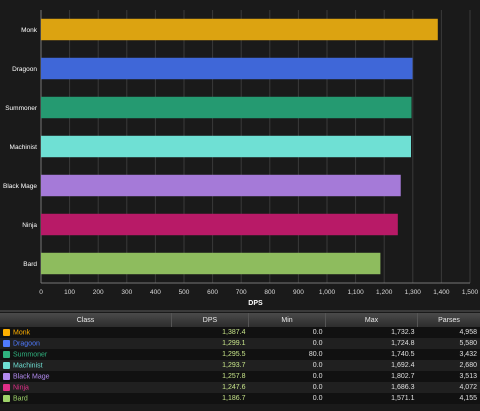  Describe the element at coordinates (24, 69) in the screenshot. I see `category-label: Dragoon` at that location.